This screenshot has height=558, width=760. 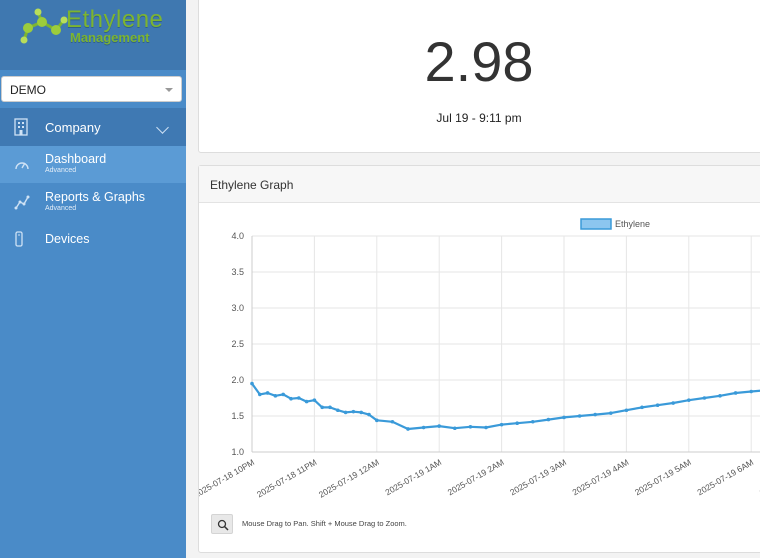 What do you see at coordinates (479, 184) in the screenshot?
I see `graph-header: Ethylene Graph` at bounding box center [479, 184].